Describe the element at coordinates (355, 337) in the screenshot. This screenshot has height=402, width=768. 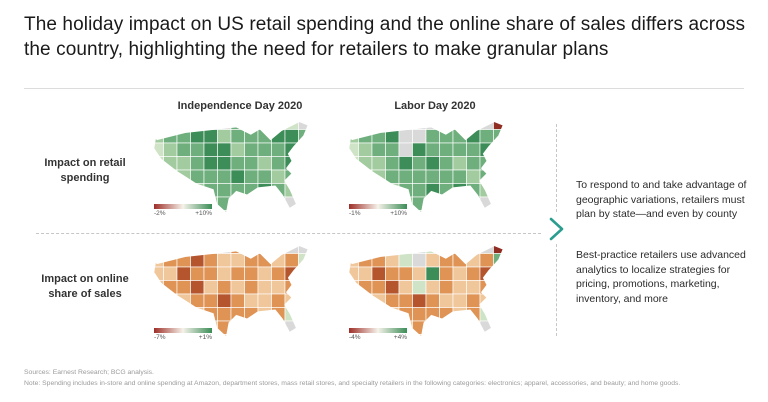
I see `legend-min-label: -4%` at that location.